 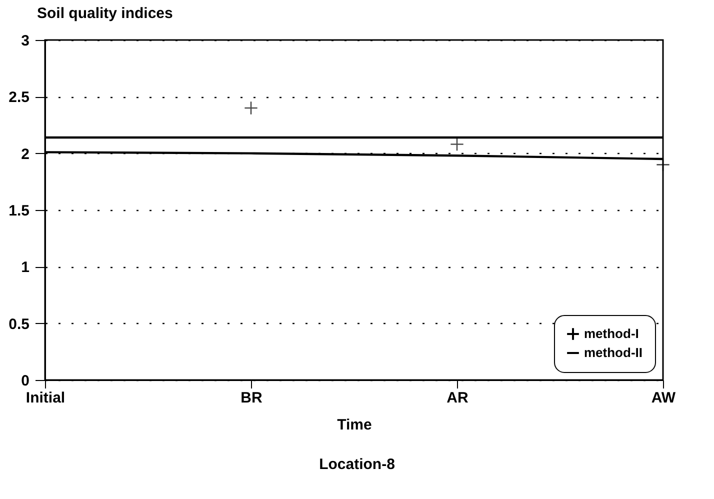 I want to click on x-tick-label: Initial, so click(x=46, y=398).